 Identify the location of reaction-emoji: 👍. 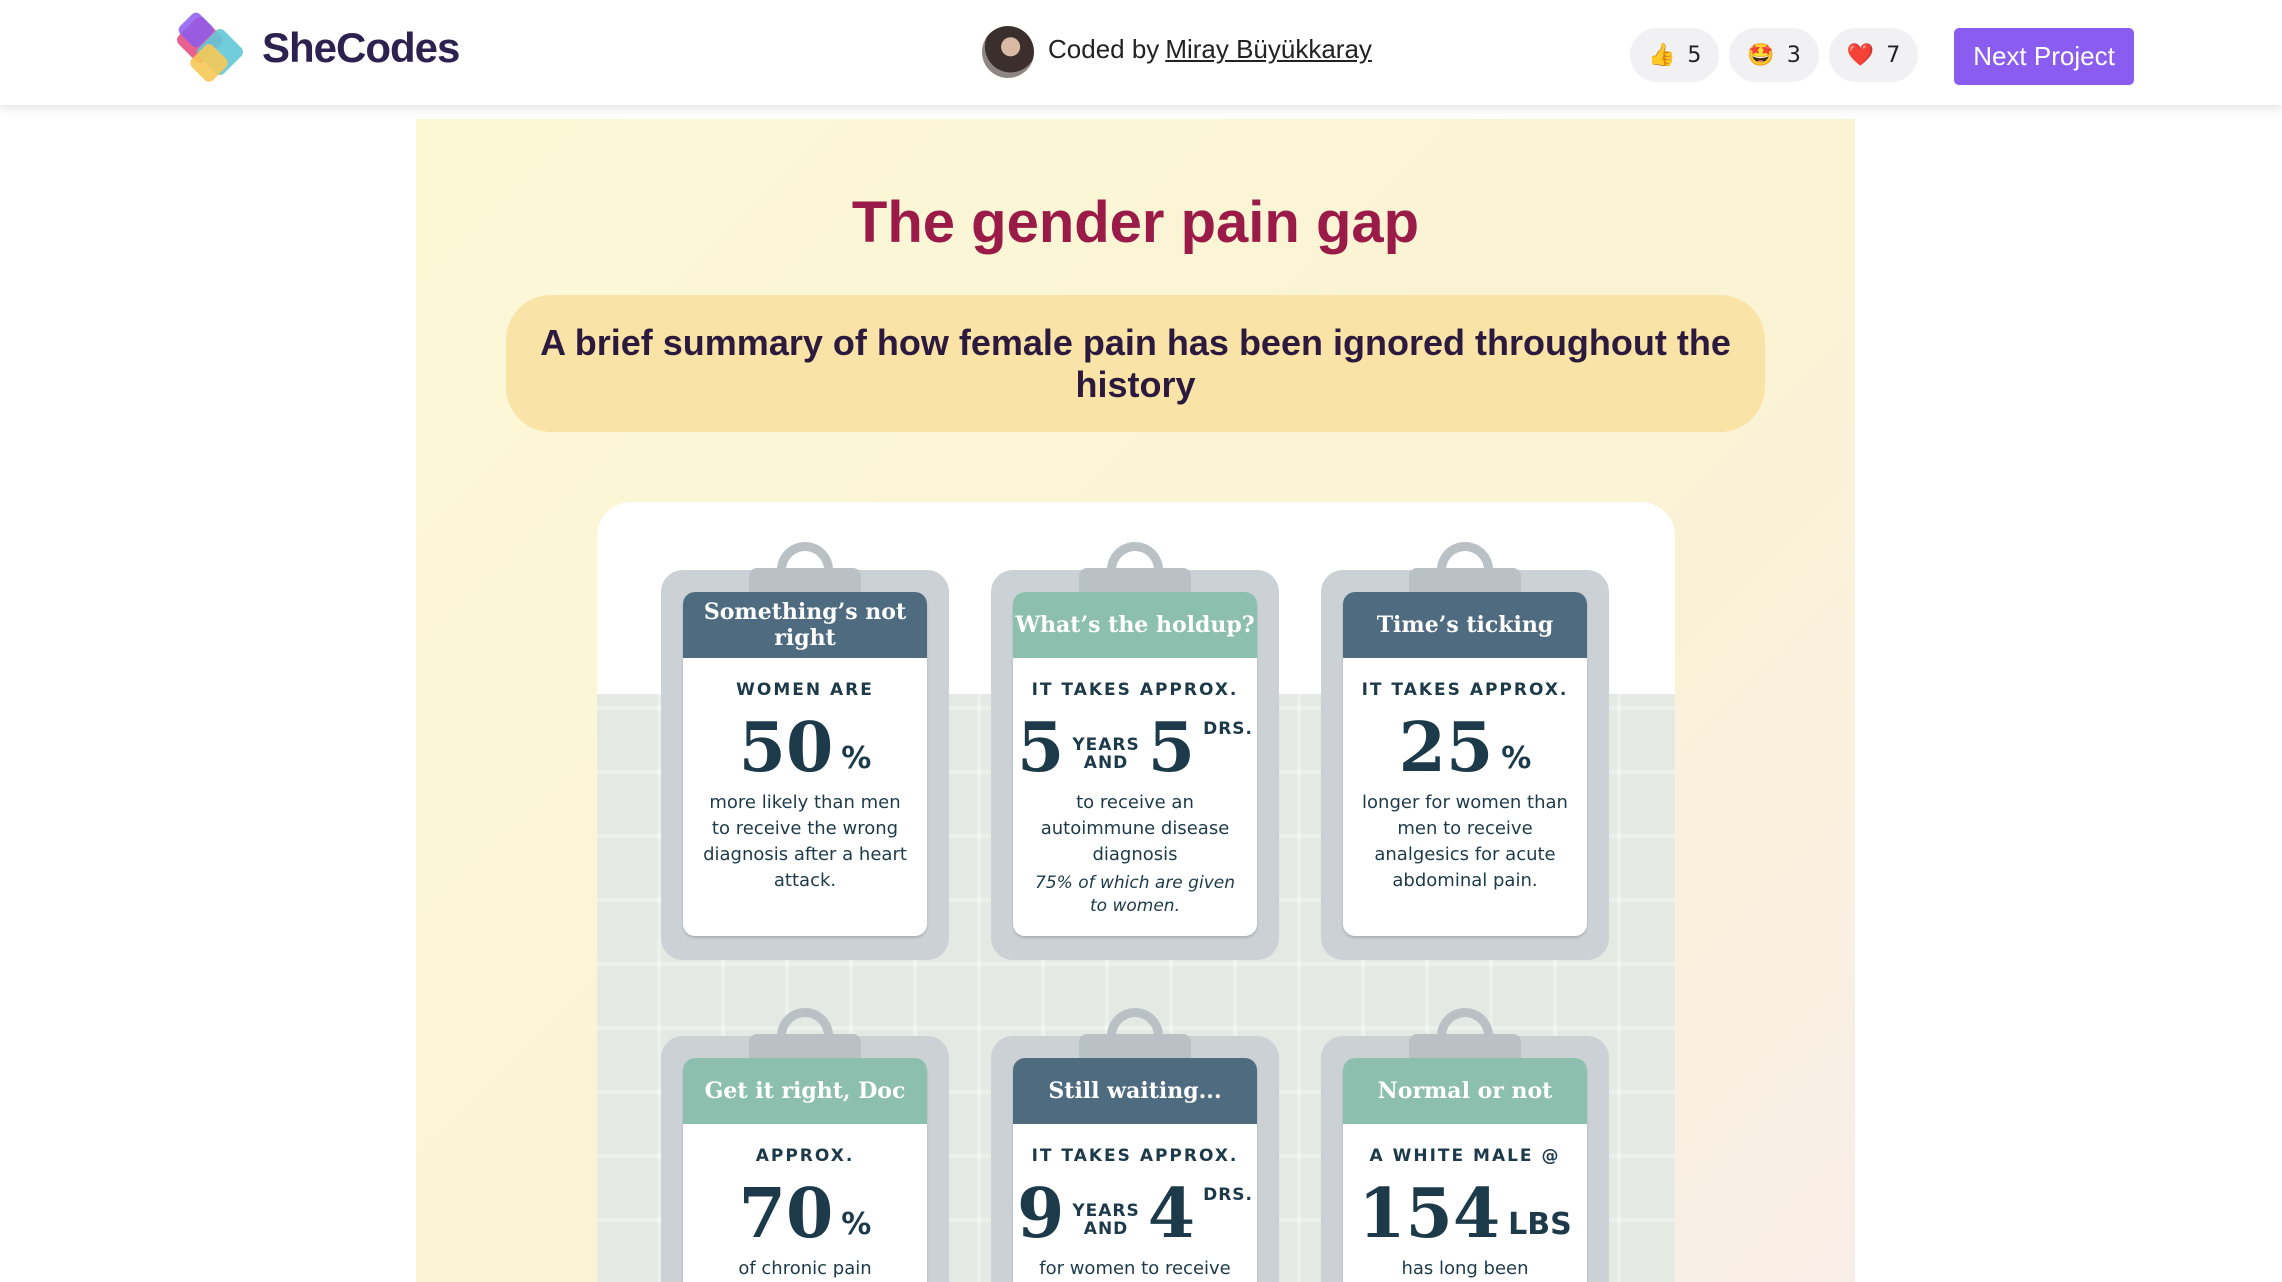
(1662, 55).